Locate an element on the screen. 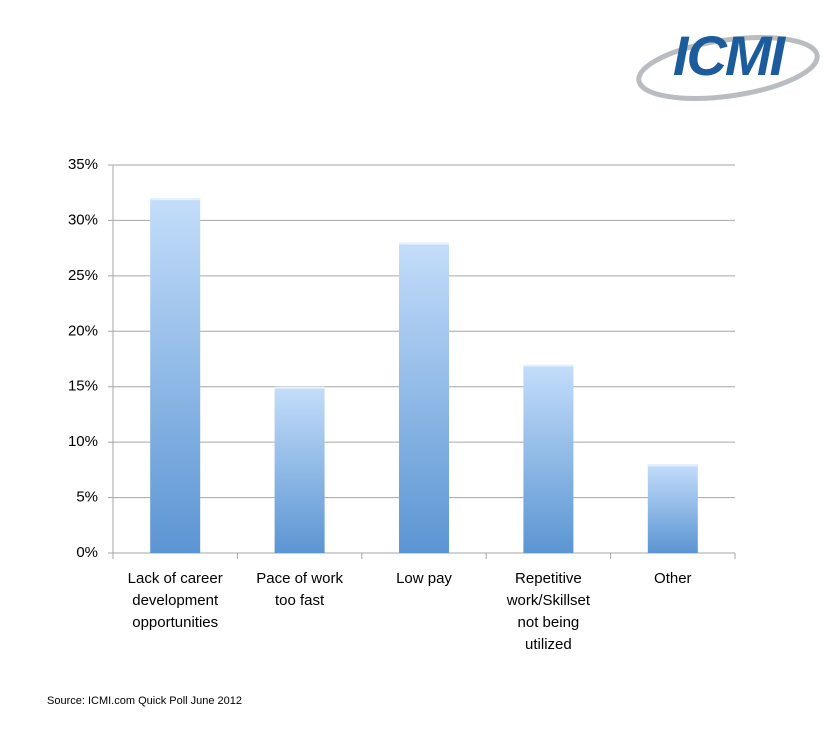 This screenshot has height=743, width=833. y-tick-label: 15% is located at coordinates (83, 386).